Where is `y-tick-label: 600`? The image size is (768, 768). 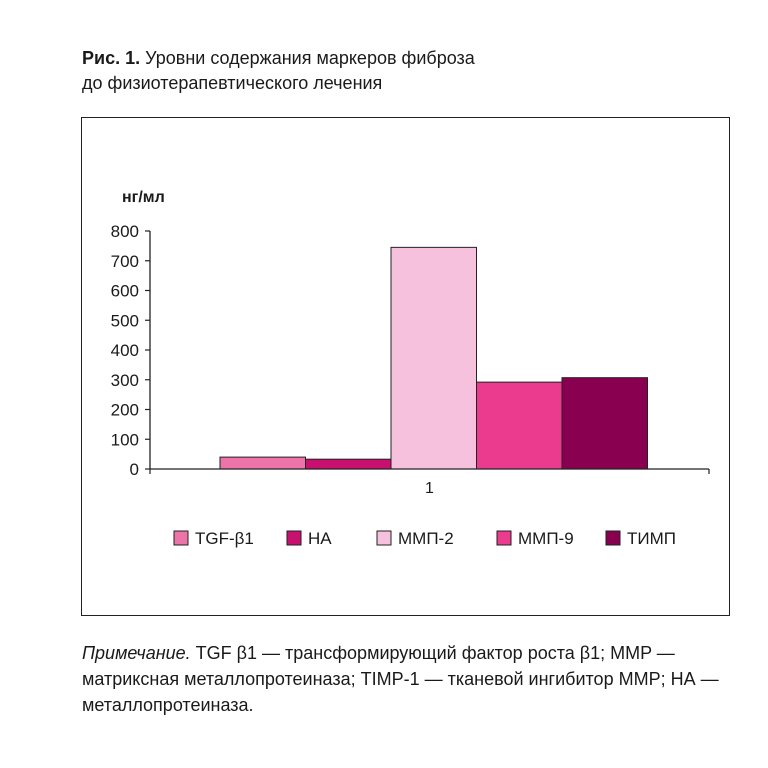 y-tick-label: 600 is located at coordinates (125, 291).